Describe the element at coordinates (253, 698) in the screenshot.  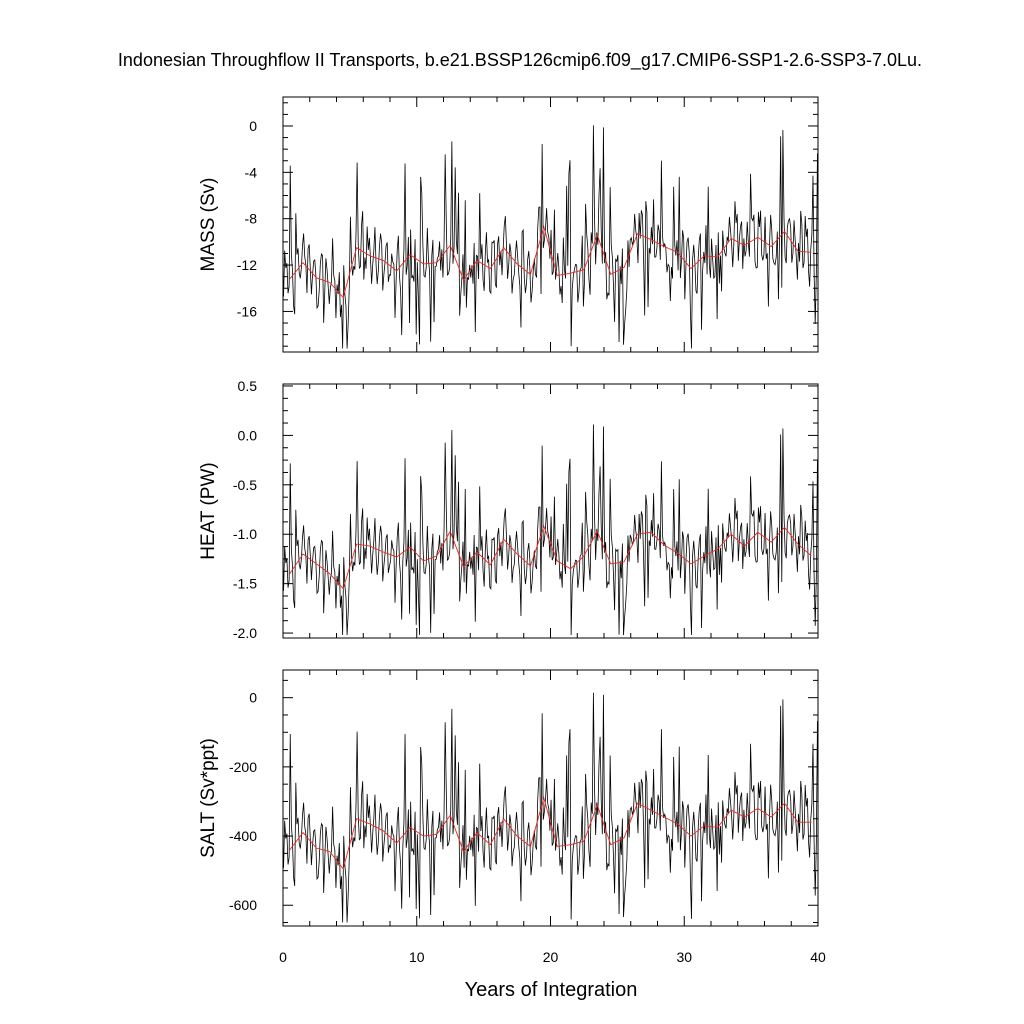
I see `salt-y-tick-label: 0` at that location.